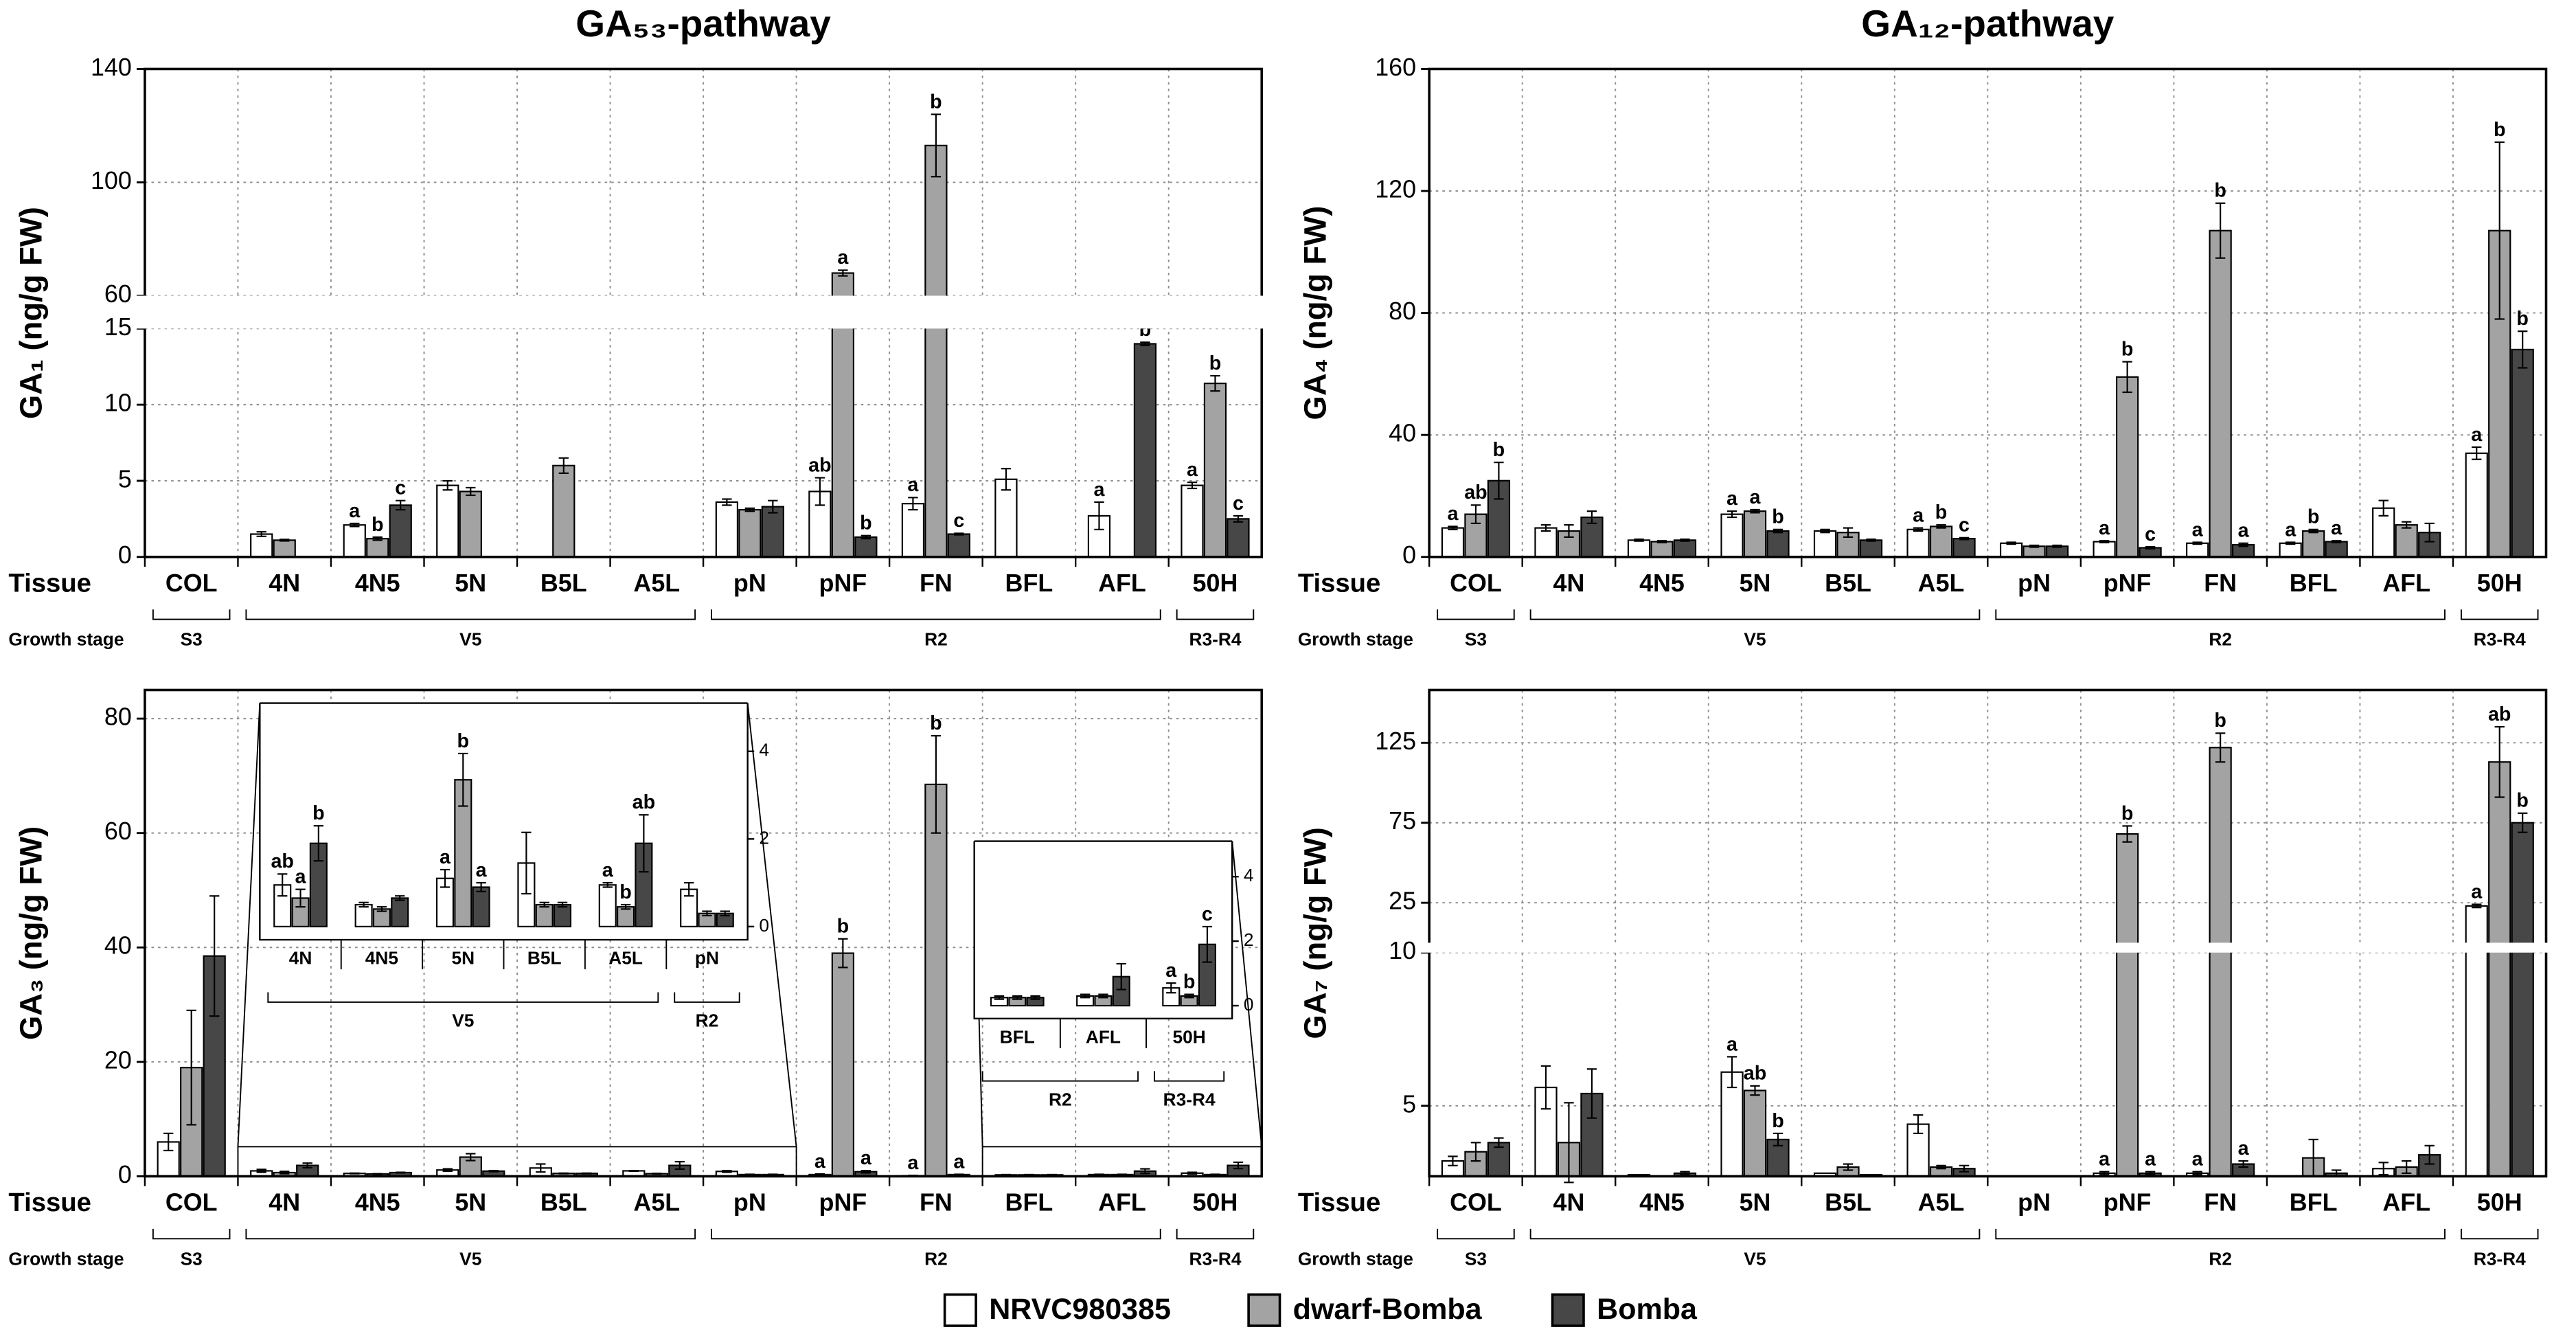  What do you see at coordinates (125, 555) in the screenshot?
I see `y-tick-label: 0` at bounding box center [125, 555].